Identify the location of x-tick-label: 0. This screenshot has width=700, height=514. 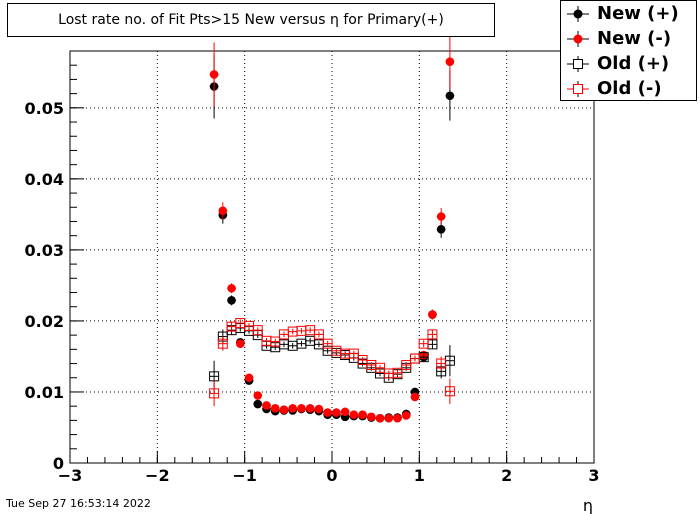
(331, 475).